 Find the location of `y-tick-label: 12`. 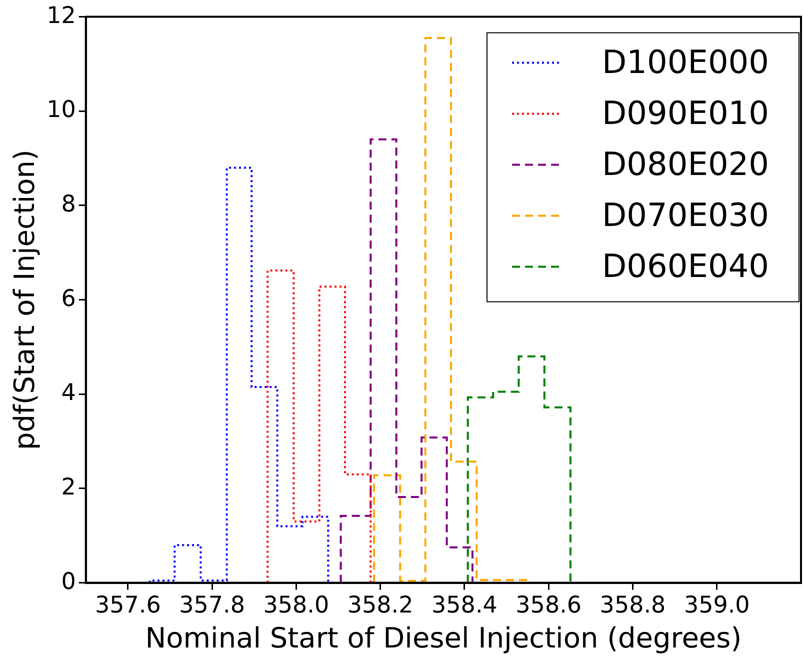

y-tick-label: 12 is located at coordinates (61, 15).